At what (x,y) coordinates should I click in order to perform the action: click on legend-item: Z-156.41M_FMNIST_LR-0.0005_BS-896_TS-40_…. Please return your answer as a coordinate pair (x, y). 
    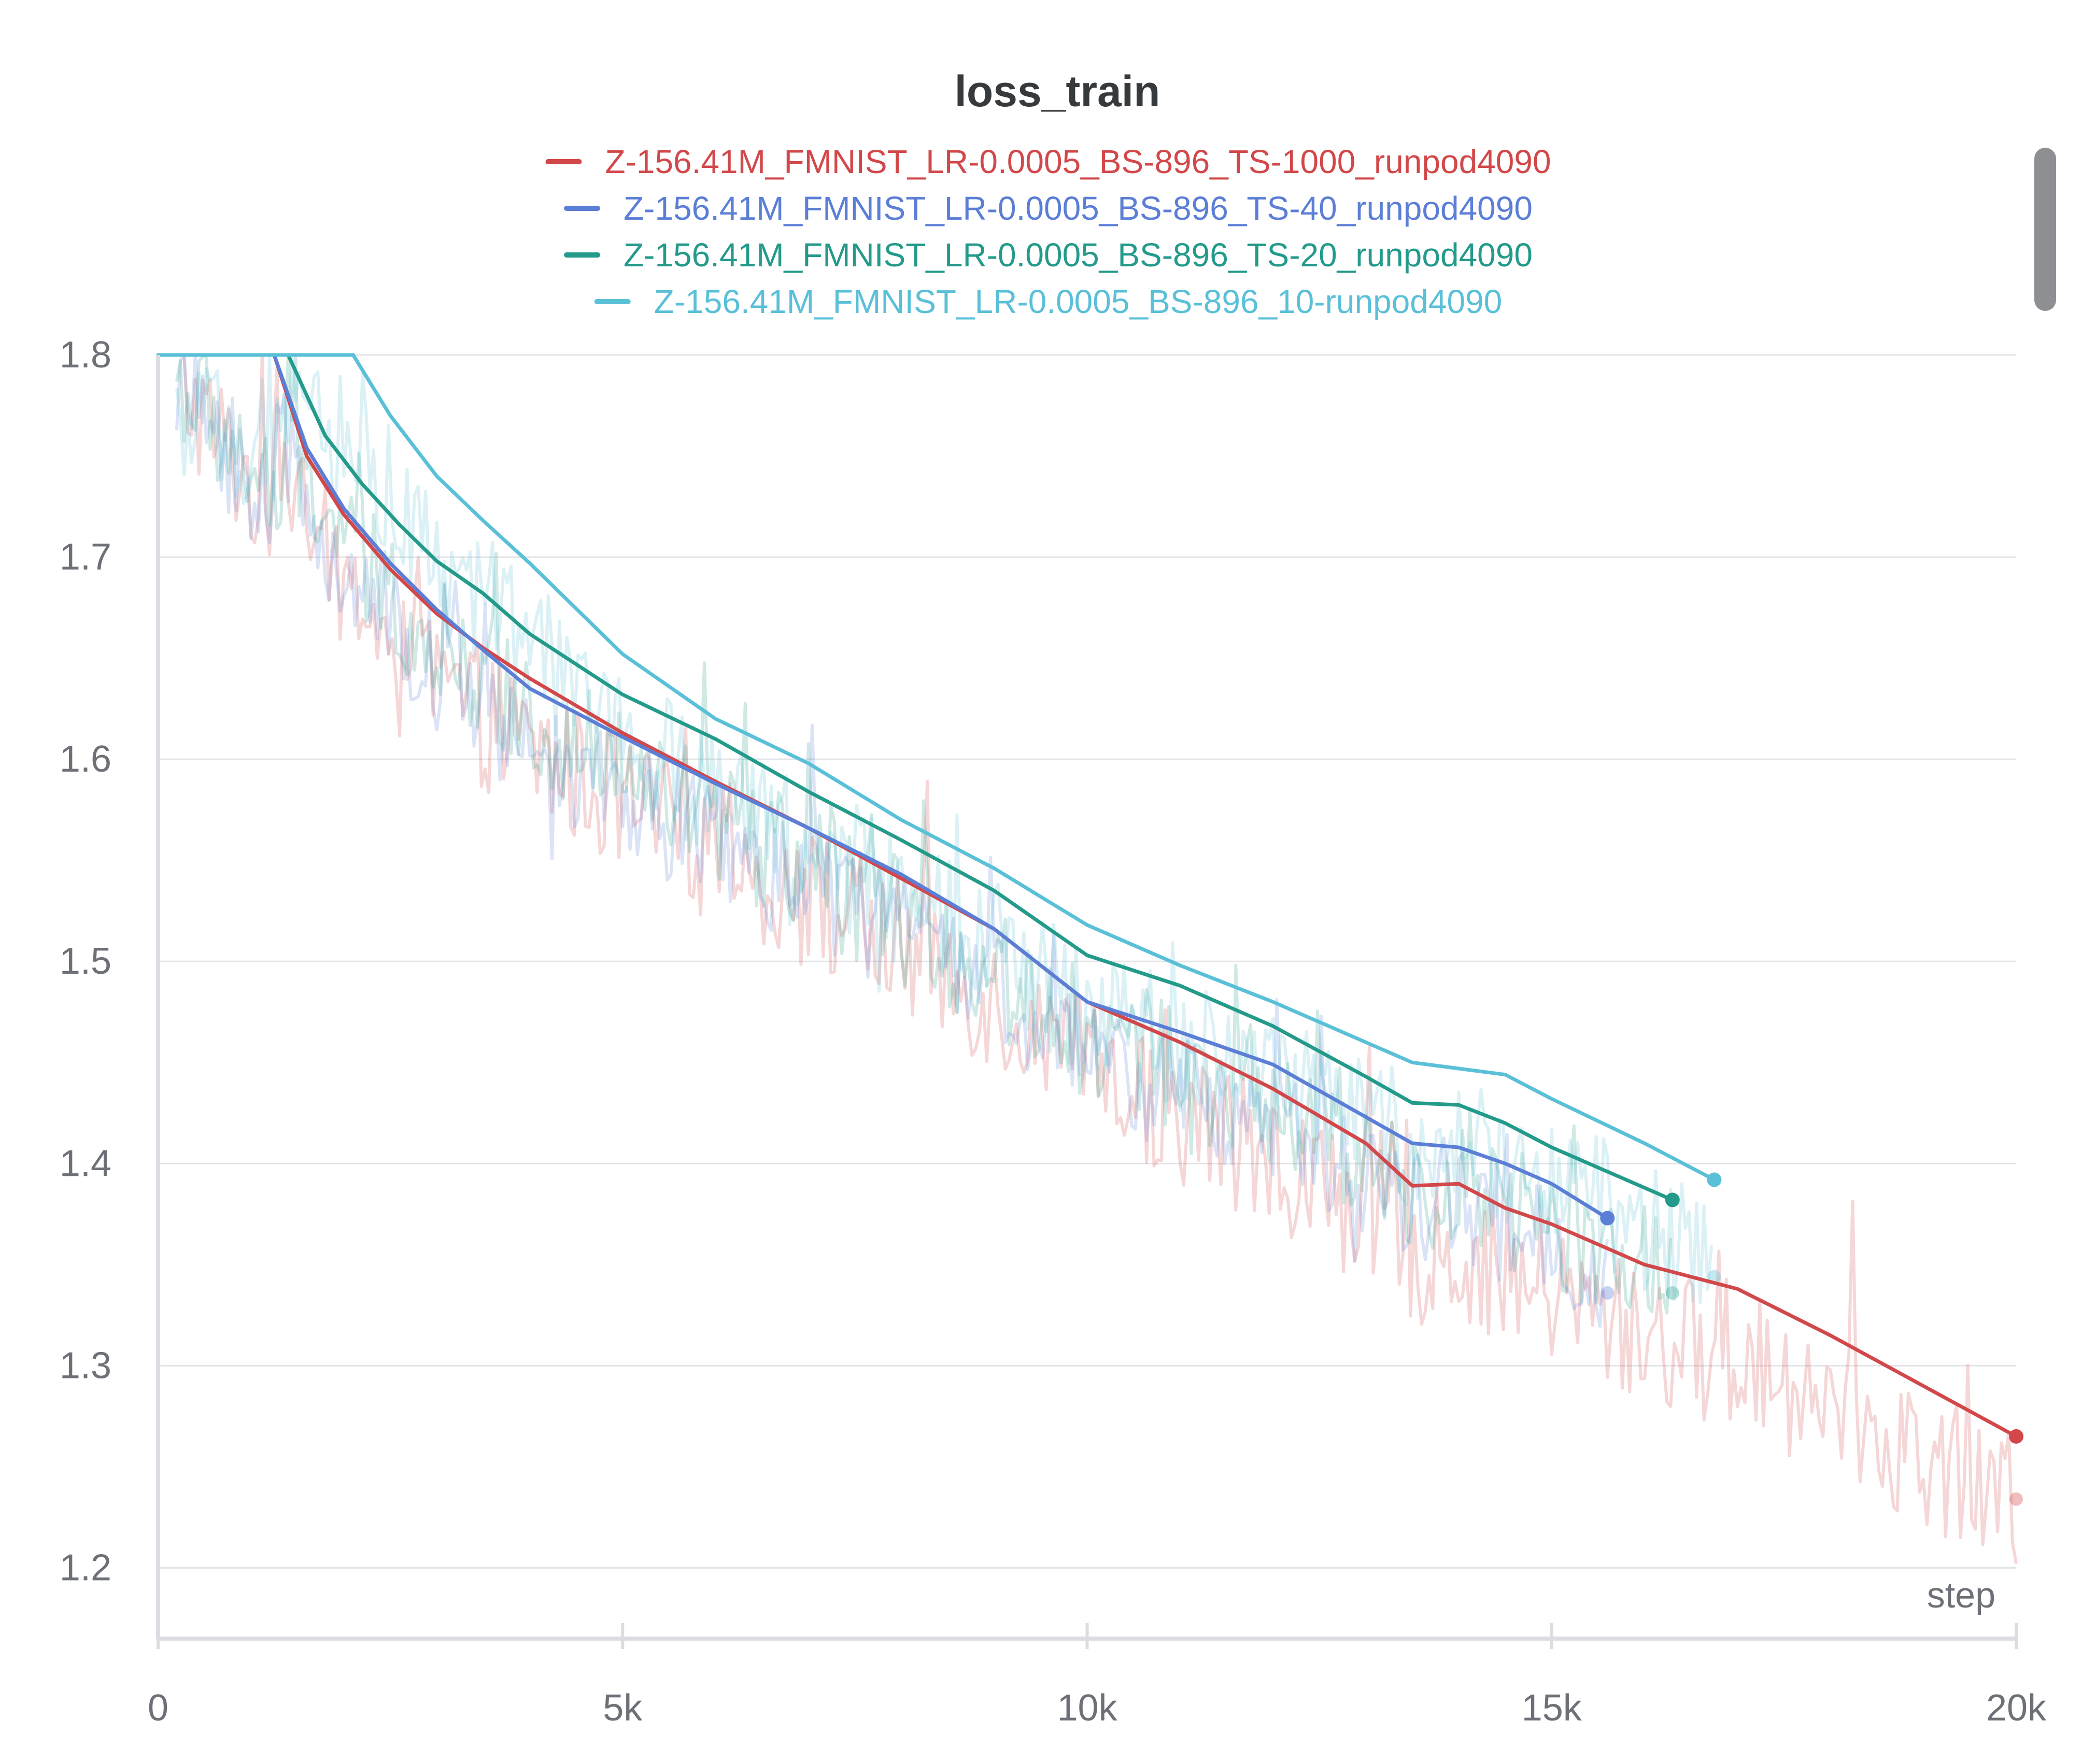
    Looking at the image, I should click on (1048, 208).